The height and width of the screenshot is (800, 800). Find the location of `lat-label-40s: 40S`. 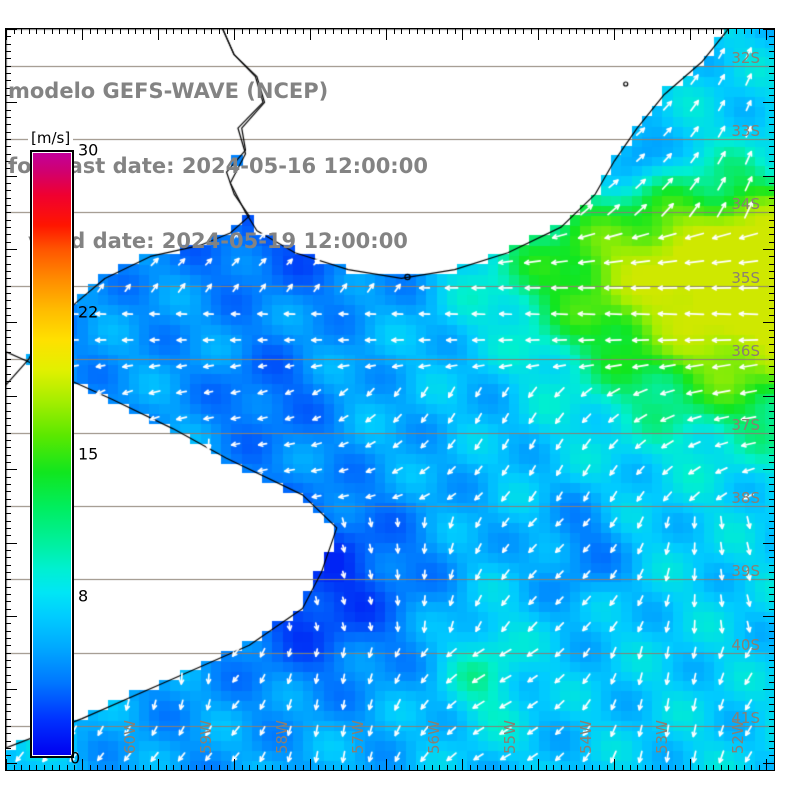

lat-label-40s: 40S is located at coordinates (745, 644).